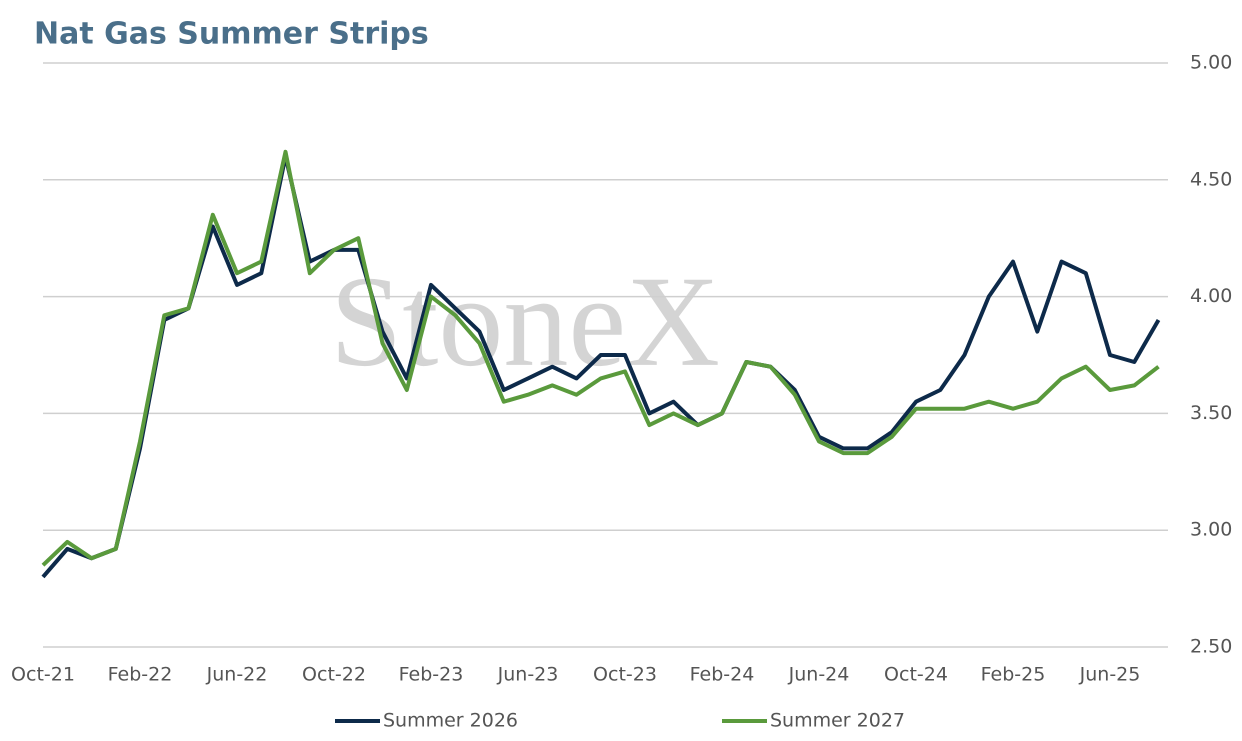 This screenshot has width=1242, height=741. I want to click on legend-label: Summer 2026, so click(450, 721).